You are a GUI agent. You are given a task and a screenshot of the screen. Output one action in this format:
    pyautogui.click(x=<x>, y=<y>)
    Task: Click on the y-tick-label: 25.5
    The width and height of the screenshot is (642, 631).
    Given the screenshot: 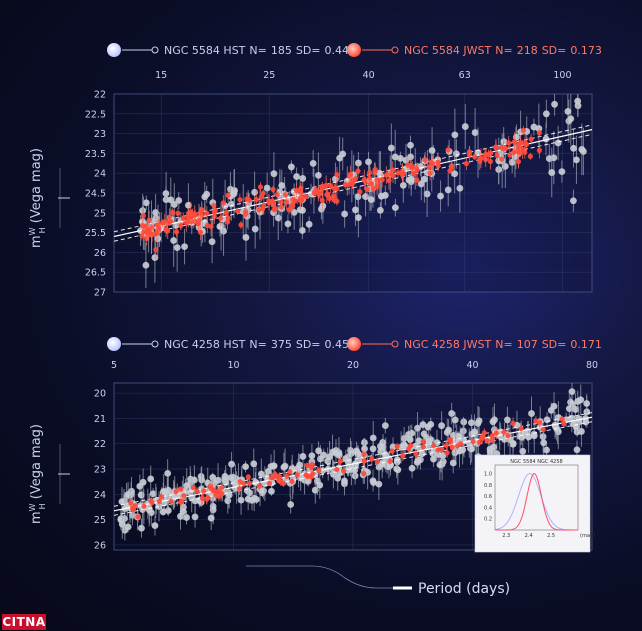 What is the action you would take?
    pyautogui.click(x=95, y=233)
    